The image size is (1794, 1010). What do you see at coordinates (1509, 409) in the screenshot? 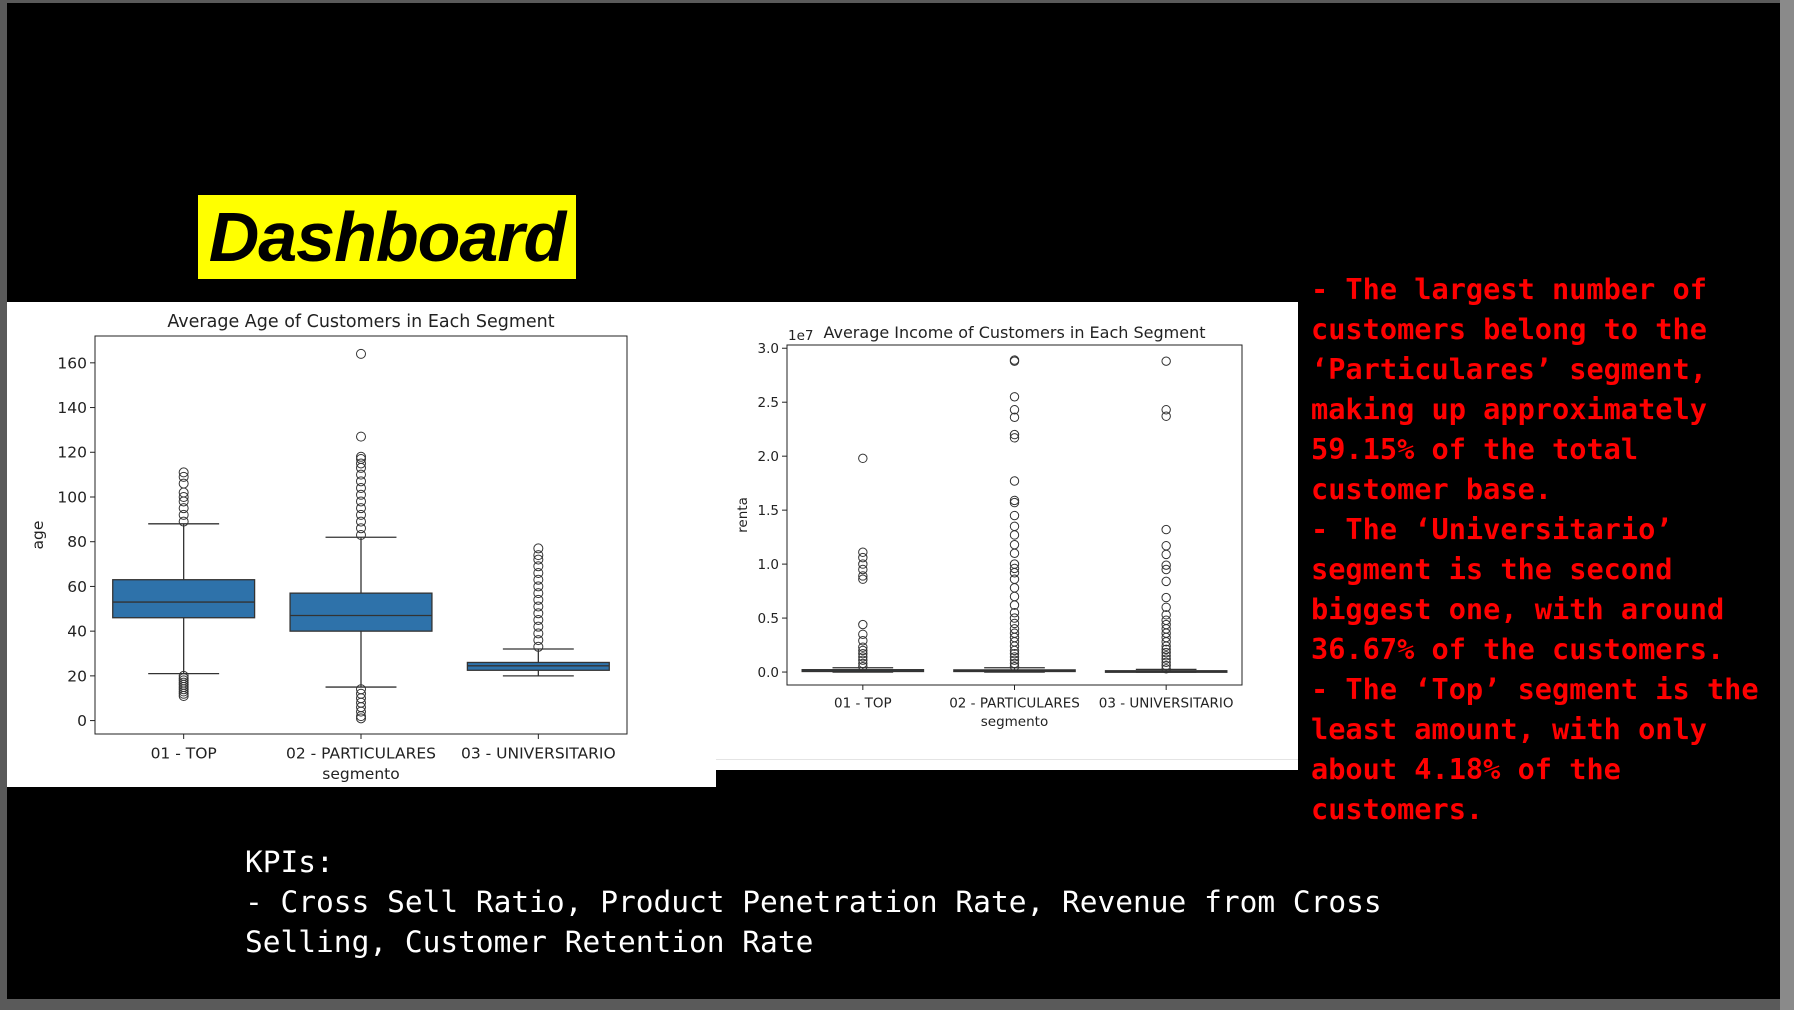
I see `insight-line: making up approximately` at bounding box center [1509, 409].